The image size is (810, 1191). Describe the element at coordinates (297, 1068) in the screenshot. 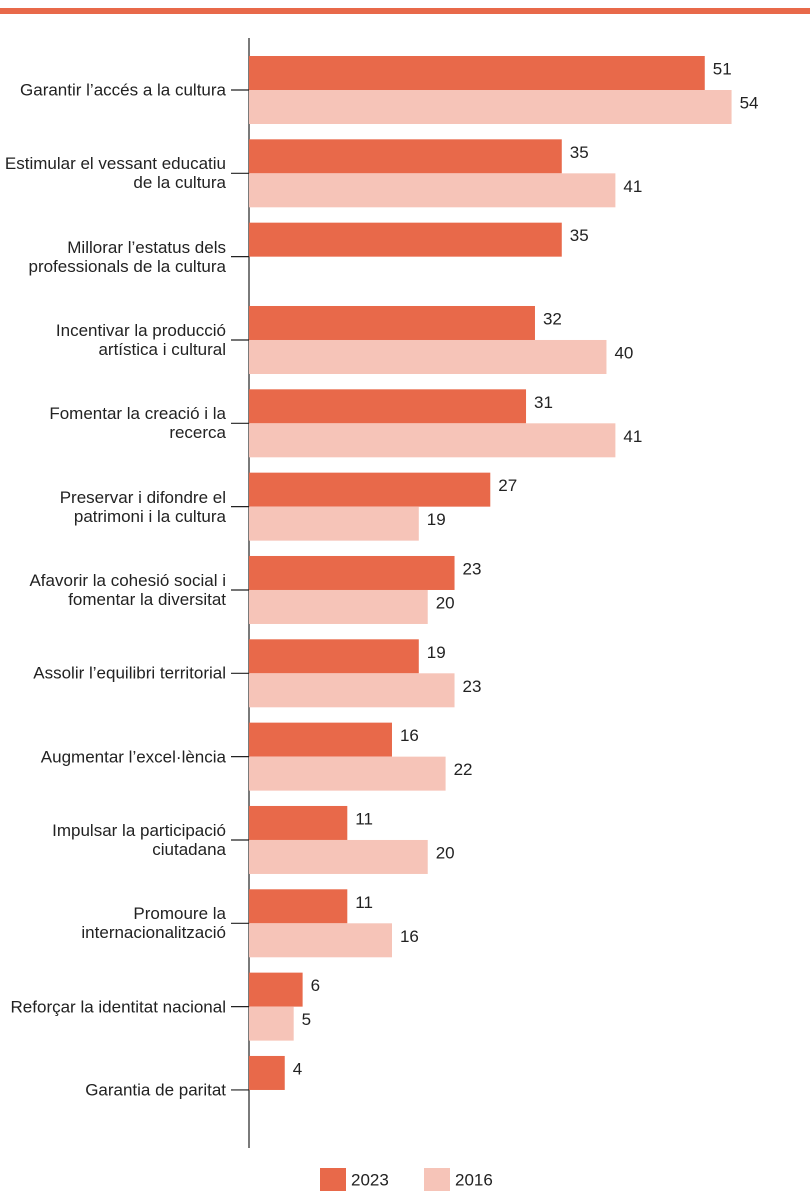

I see `value-label: 4` at that location.